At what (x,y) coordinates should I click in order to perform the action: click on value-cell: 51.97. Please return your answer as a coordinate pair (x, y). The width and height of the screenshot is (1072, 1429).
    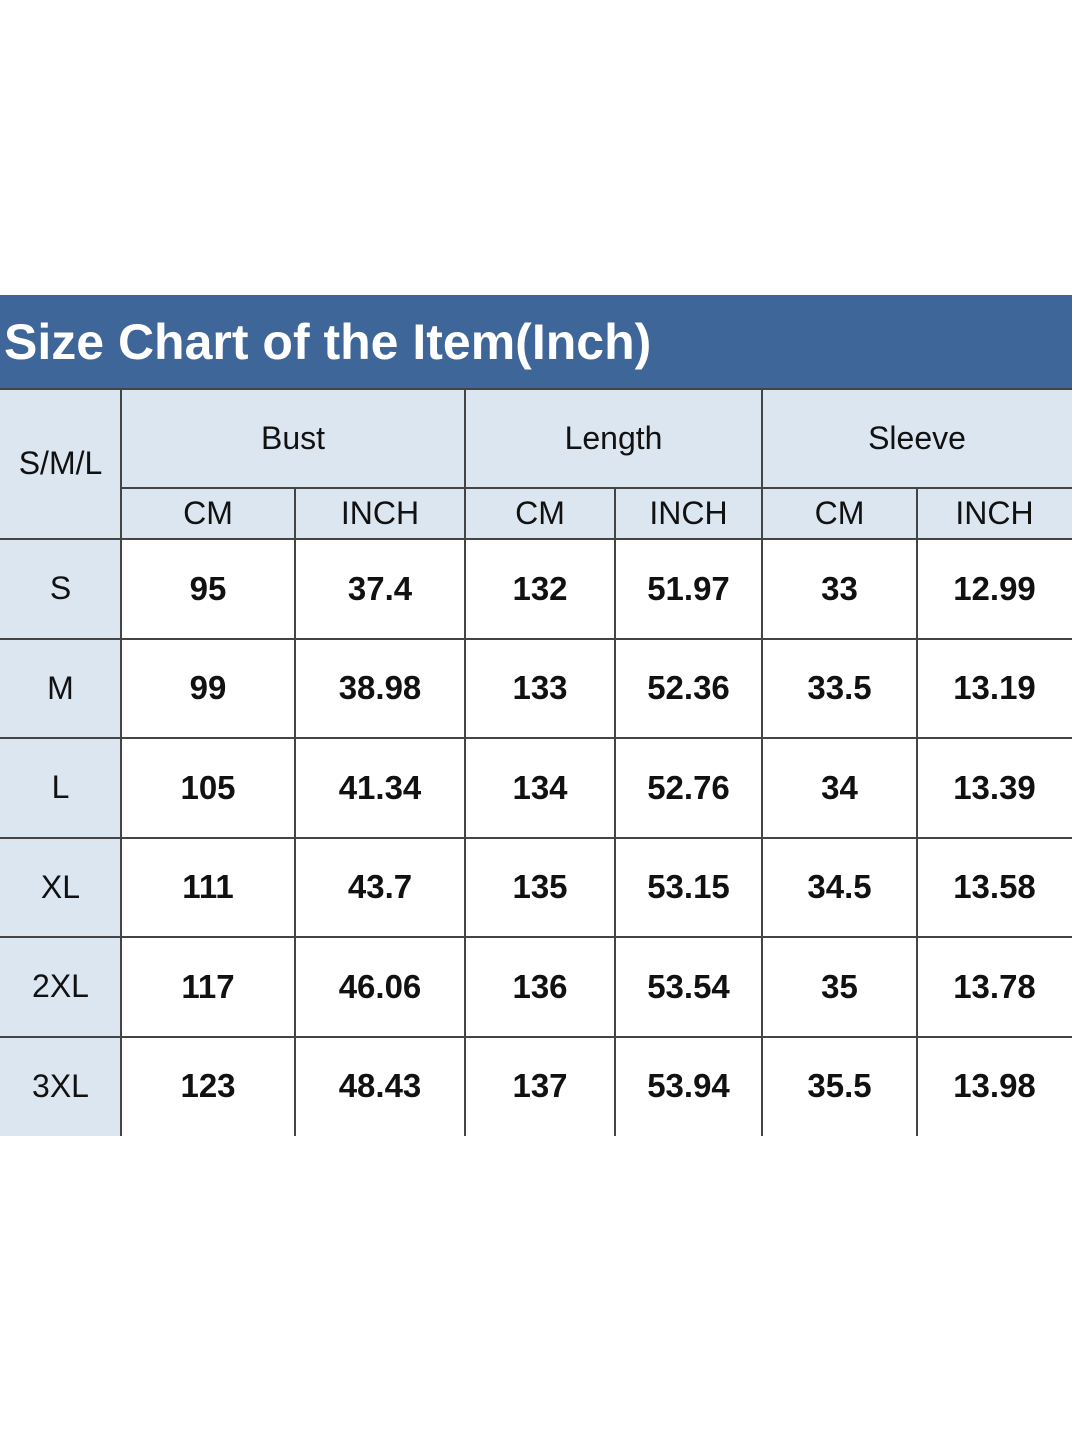
    Looking at the image, I should click on (688, 588).